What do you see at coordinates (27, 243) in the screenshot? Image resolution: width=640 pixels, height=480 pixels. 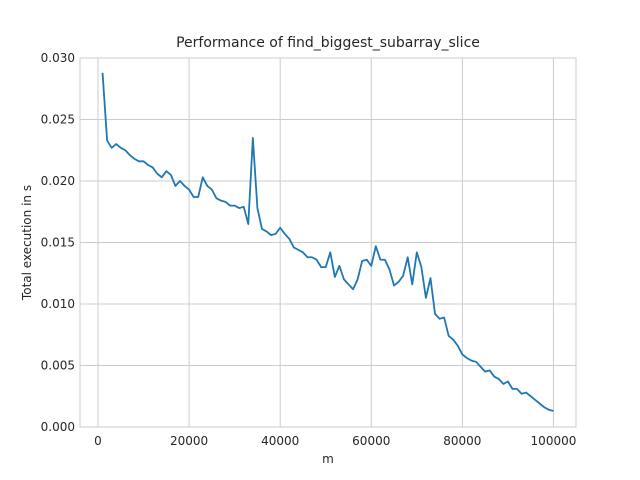 I see `y-axis-label: Total execution in s` at bounding box center [27, 243].